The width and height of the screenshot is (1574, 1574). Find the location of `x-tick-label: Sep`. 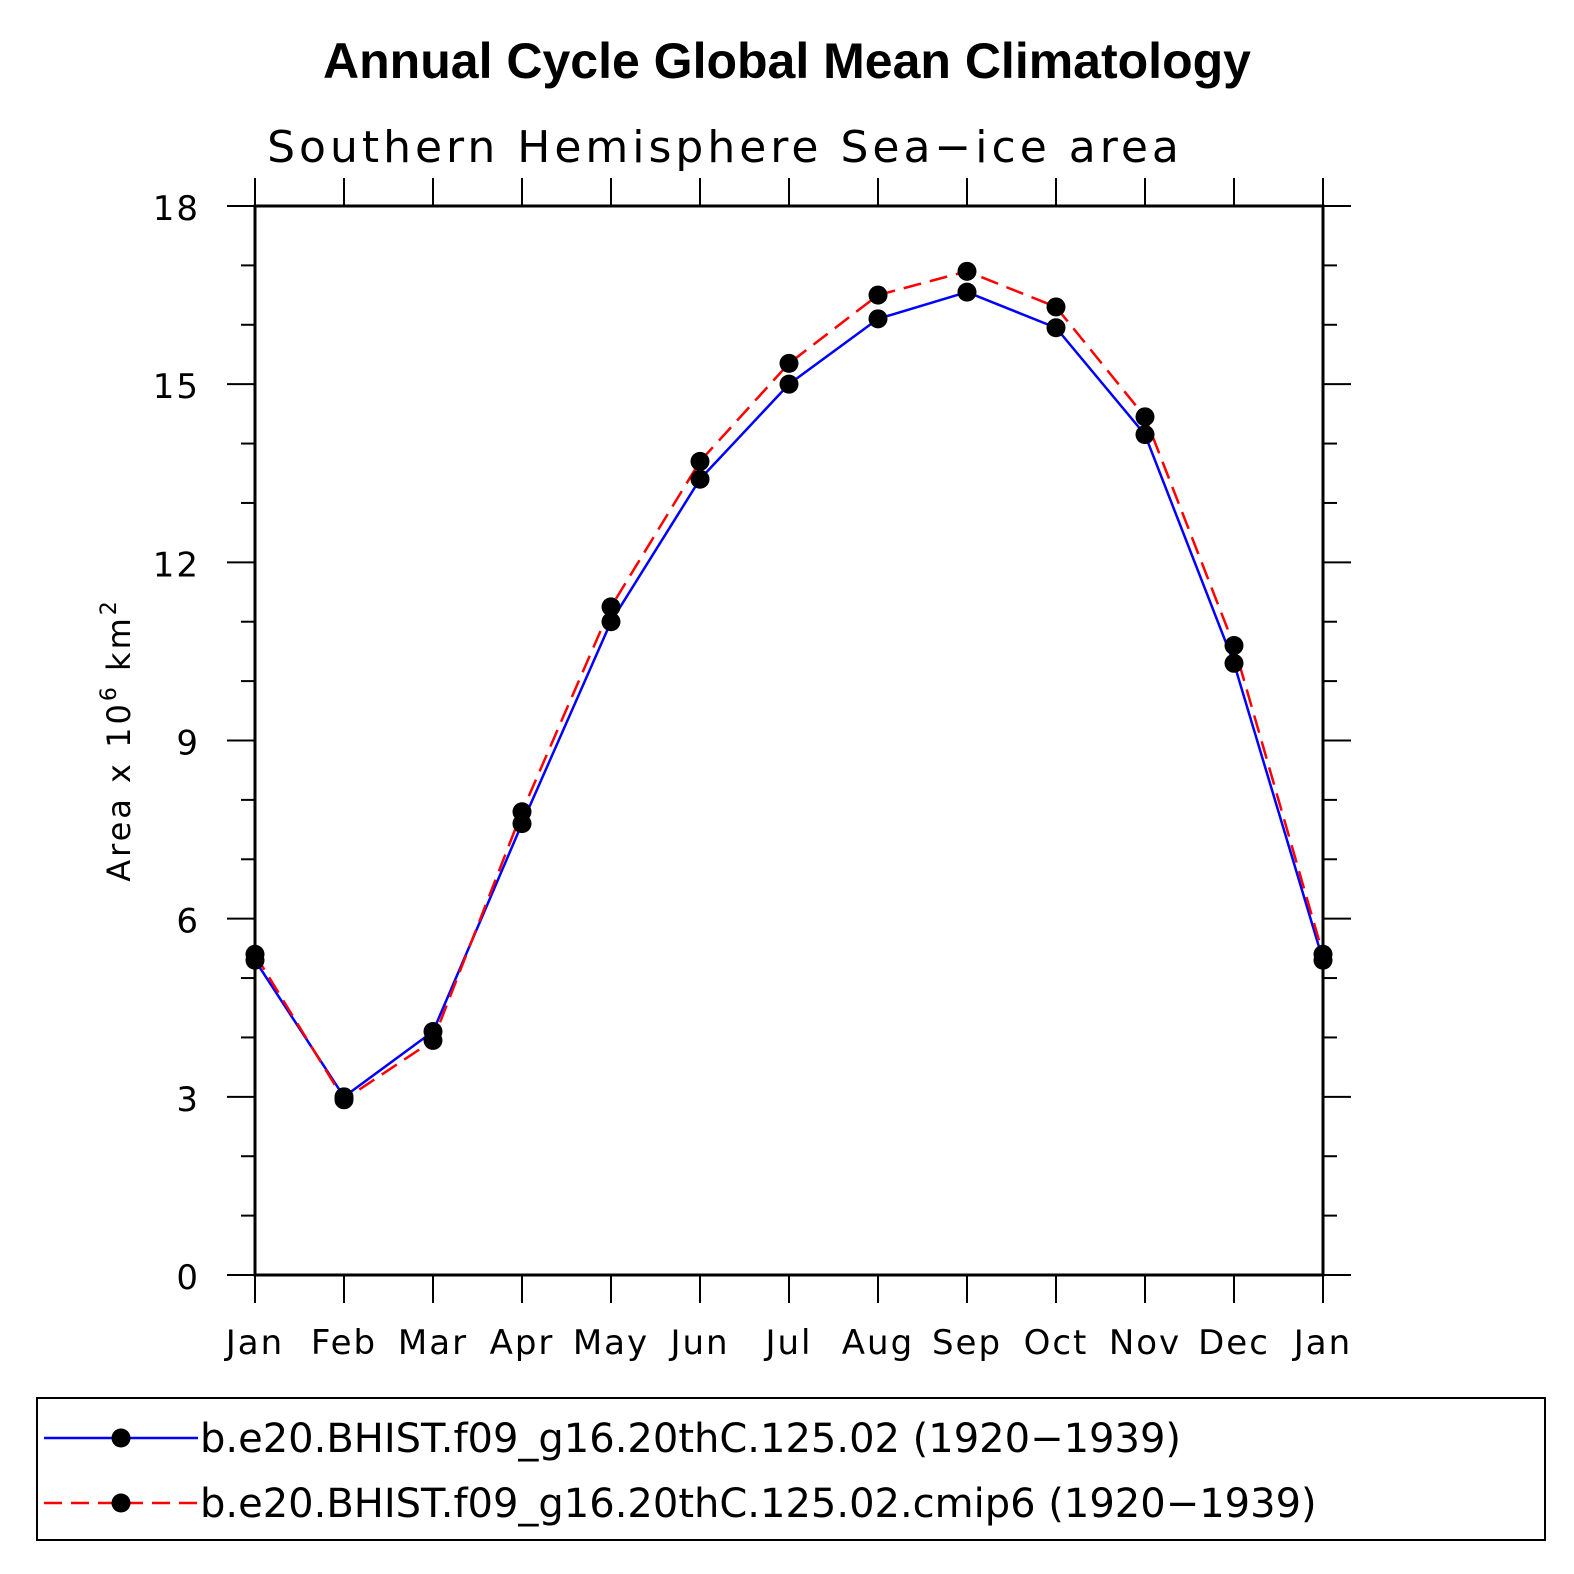

x-tick-label: Sep is located at coordinates (967, 1343).